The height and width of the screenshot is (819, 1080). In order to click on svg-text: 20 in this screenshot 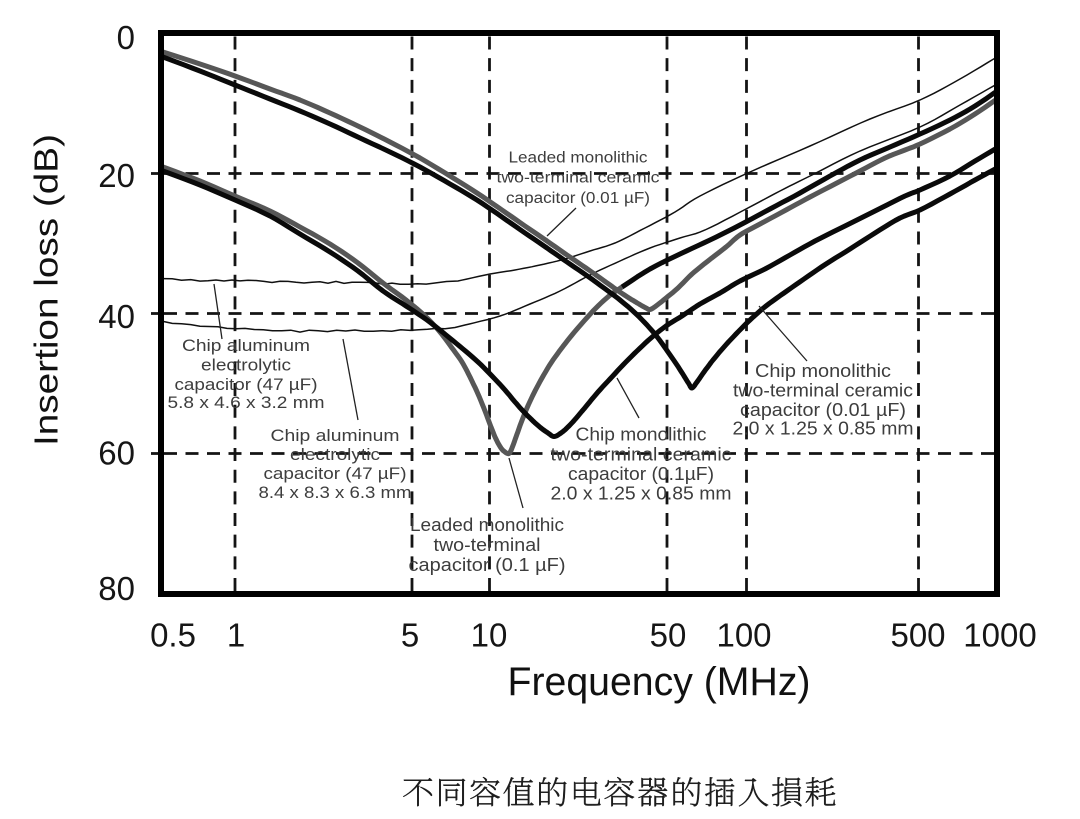, I will do `click(116, 175)`.